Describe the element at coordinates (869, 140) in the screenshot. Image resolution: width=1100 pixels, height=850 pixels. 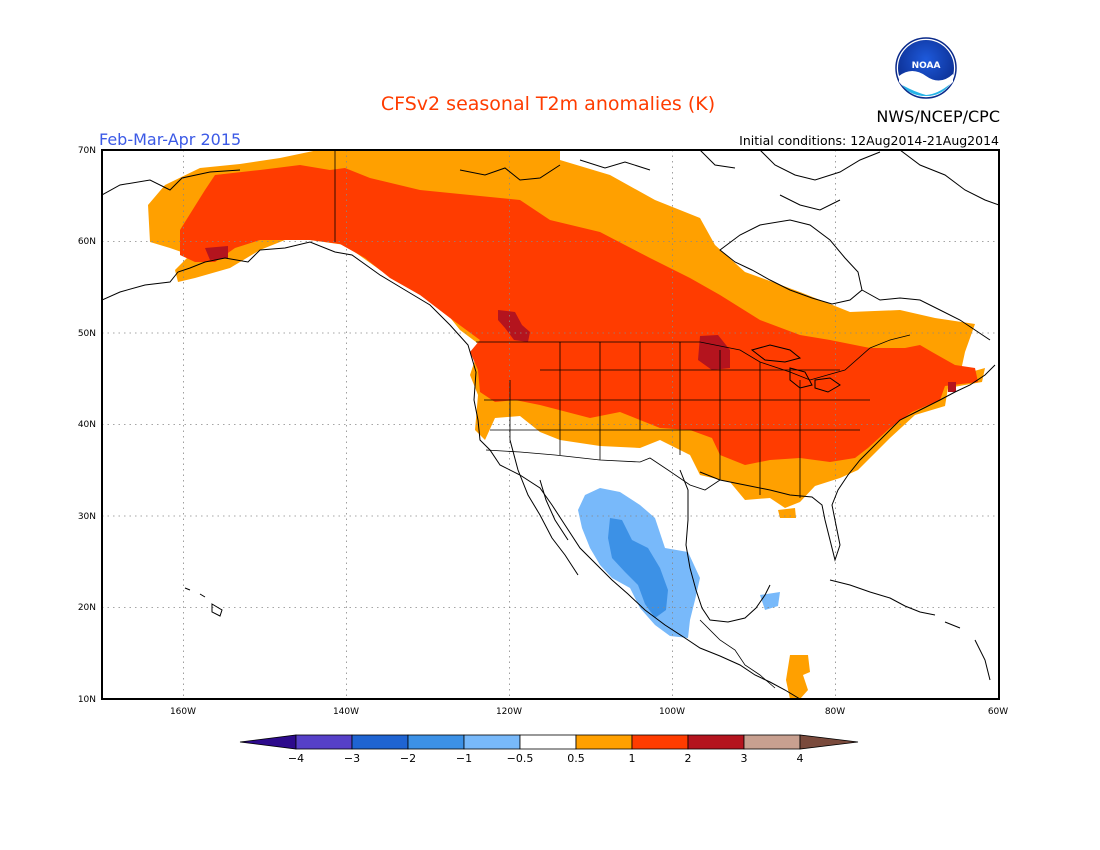
I see `init-conditions-label: Initial conditions: 12Aug2014-21Aug2014` at that location.